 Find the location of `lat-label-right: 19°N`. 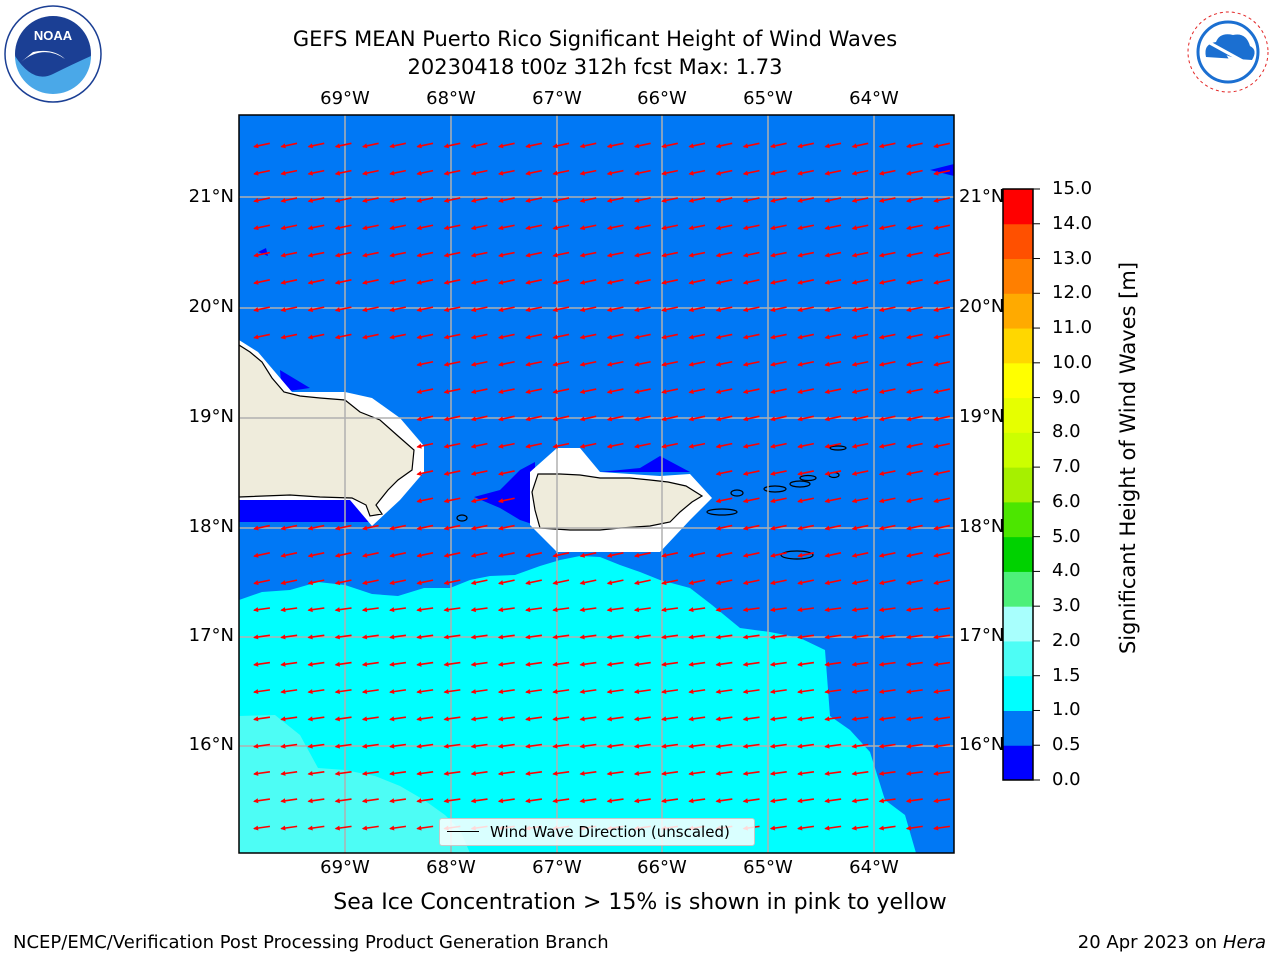

lat-label-right: 19°N is located at coordinates (982, 416).